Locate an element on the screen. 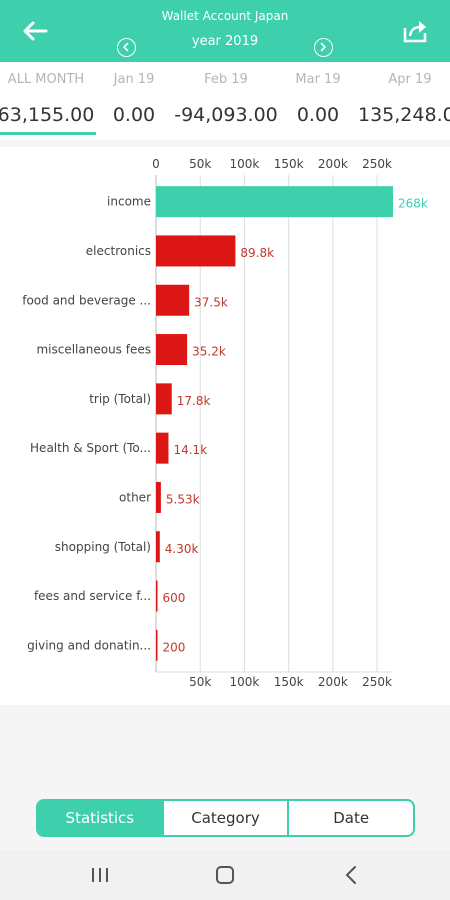 This screenshot has height=900, width=450. bottom-tick-label: 100k is located at coordinates (245, 682).